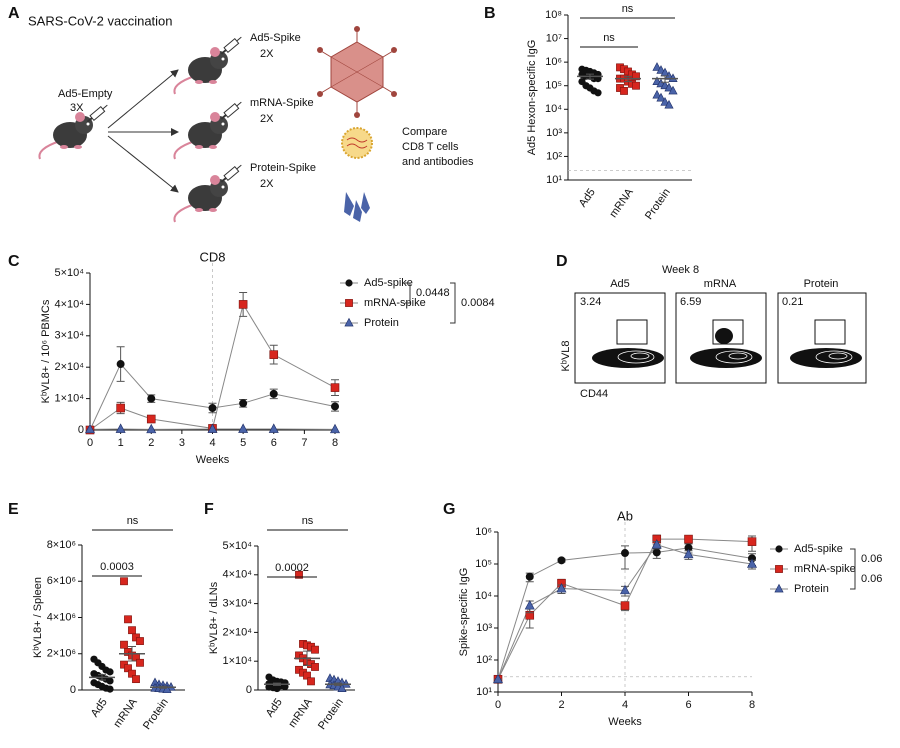 This screenshot has height=748, width=900. I want to click on y-axis-label: Spike-specific IgG, so click(464, 612).